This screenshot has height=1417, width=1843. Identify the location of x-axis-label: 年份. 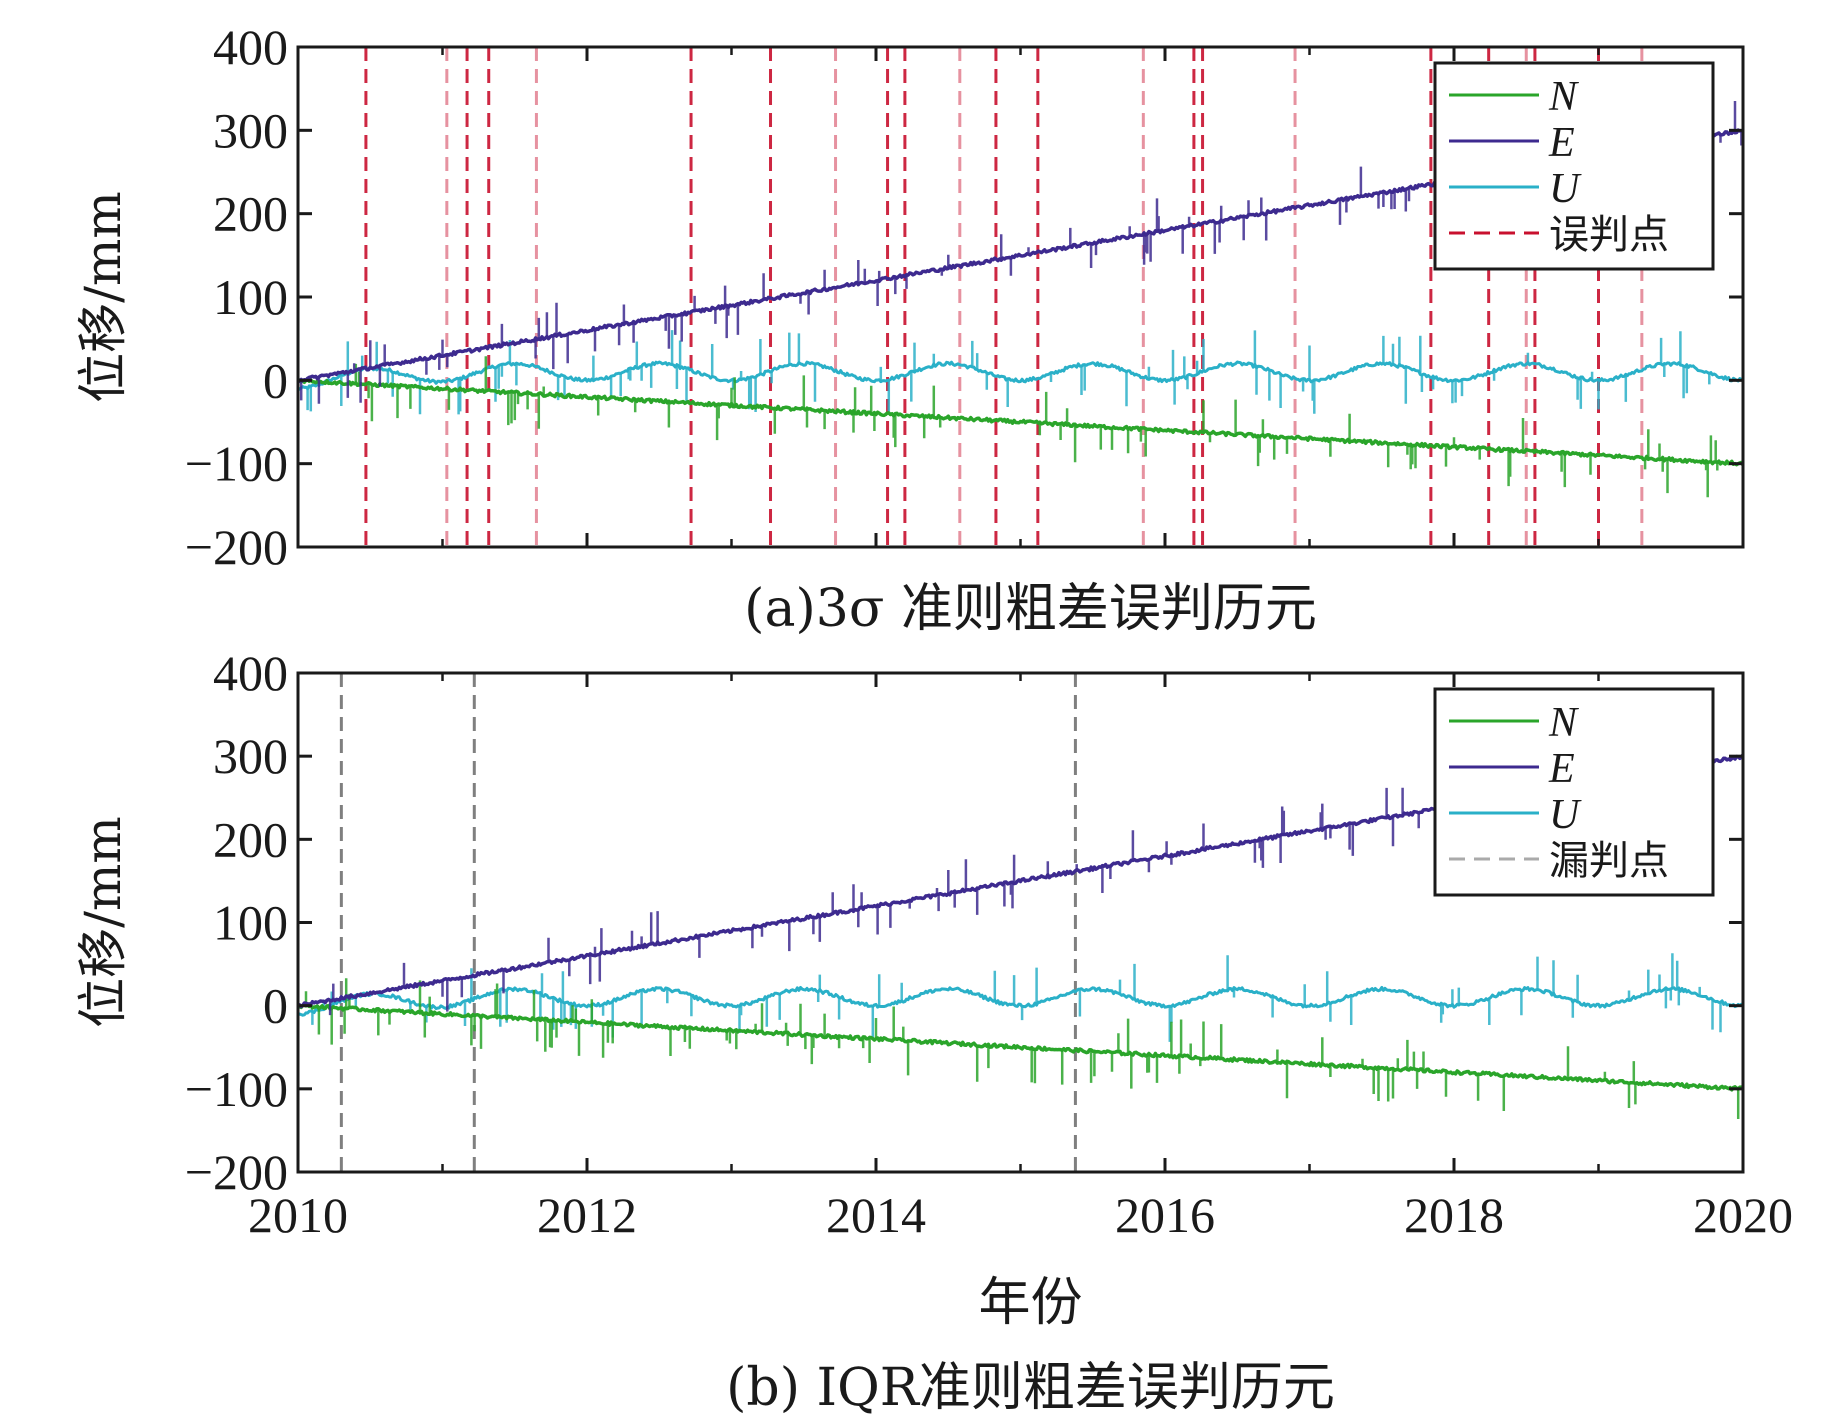
(1030, 1303).